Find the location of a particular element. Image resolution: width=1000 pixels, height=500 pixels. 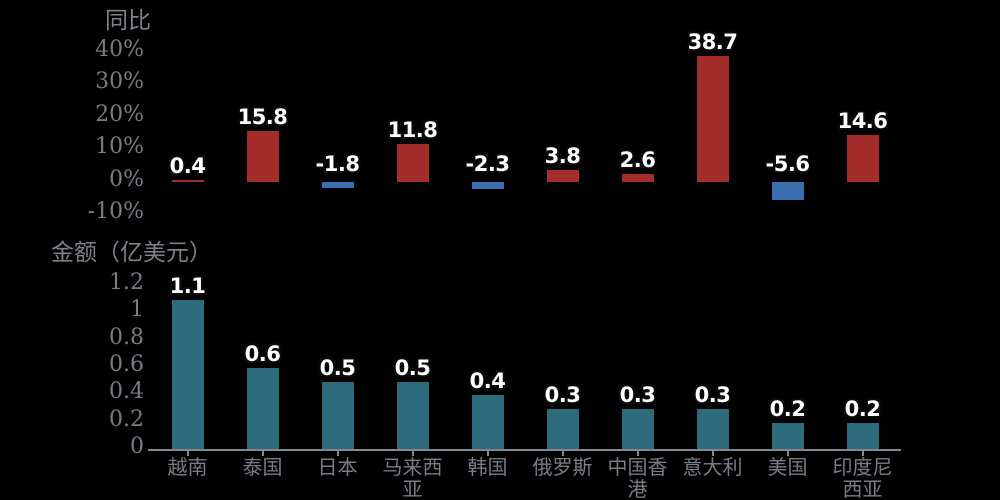

y-tick-label: 40% is located at coordinates (119, 49).